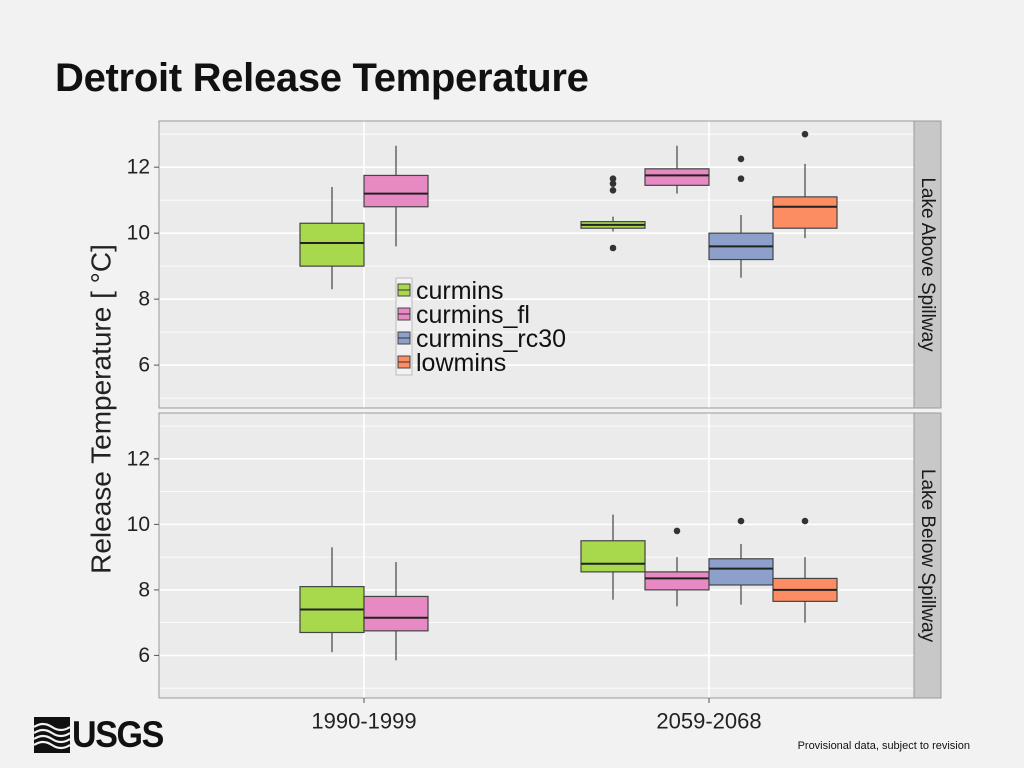  I want to click on legend-label-curmins: curmins, so click(460, 291).